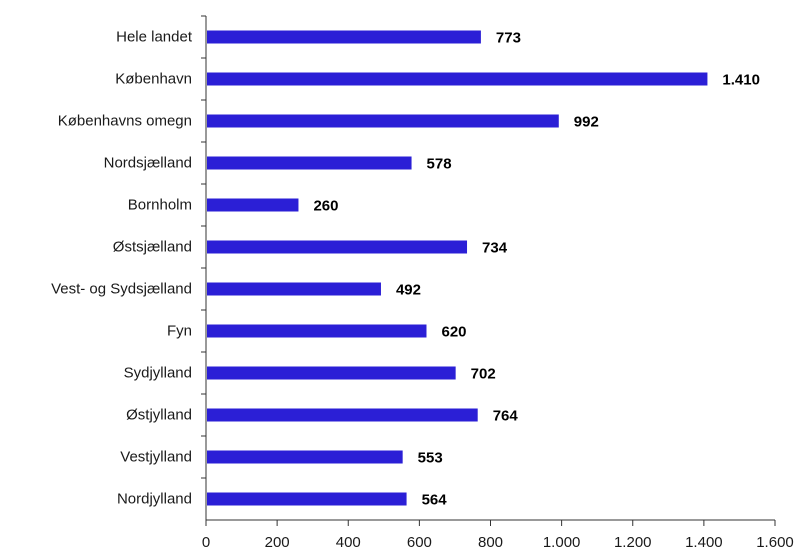 The image size is (800, 554). What do you see at coordinates (562, 542) in the screenshot?
I see `x-tick-label: 1.000` at bounding box center [562, 542].